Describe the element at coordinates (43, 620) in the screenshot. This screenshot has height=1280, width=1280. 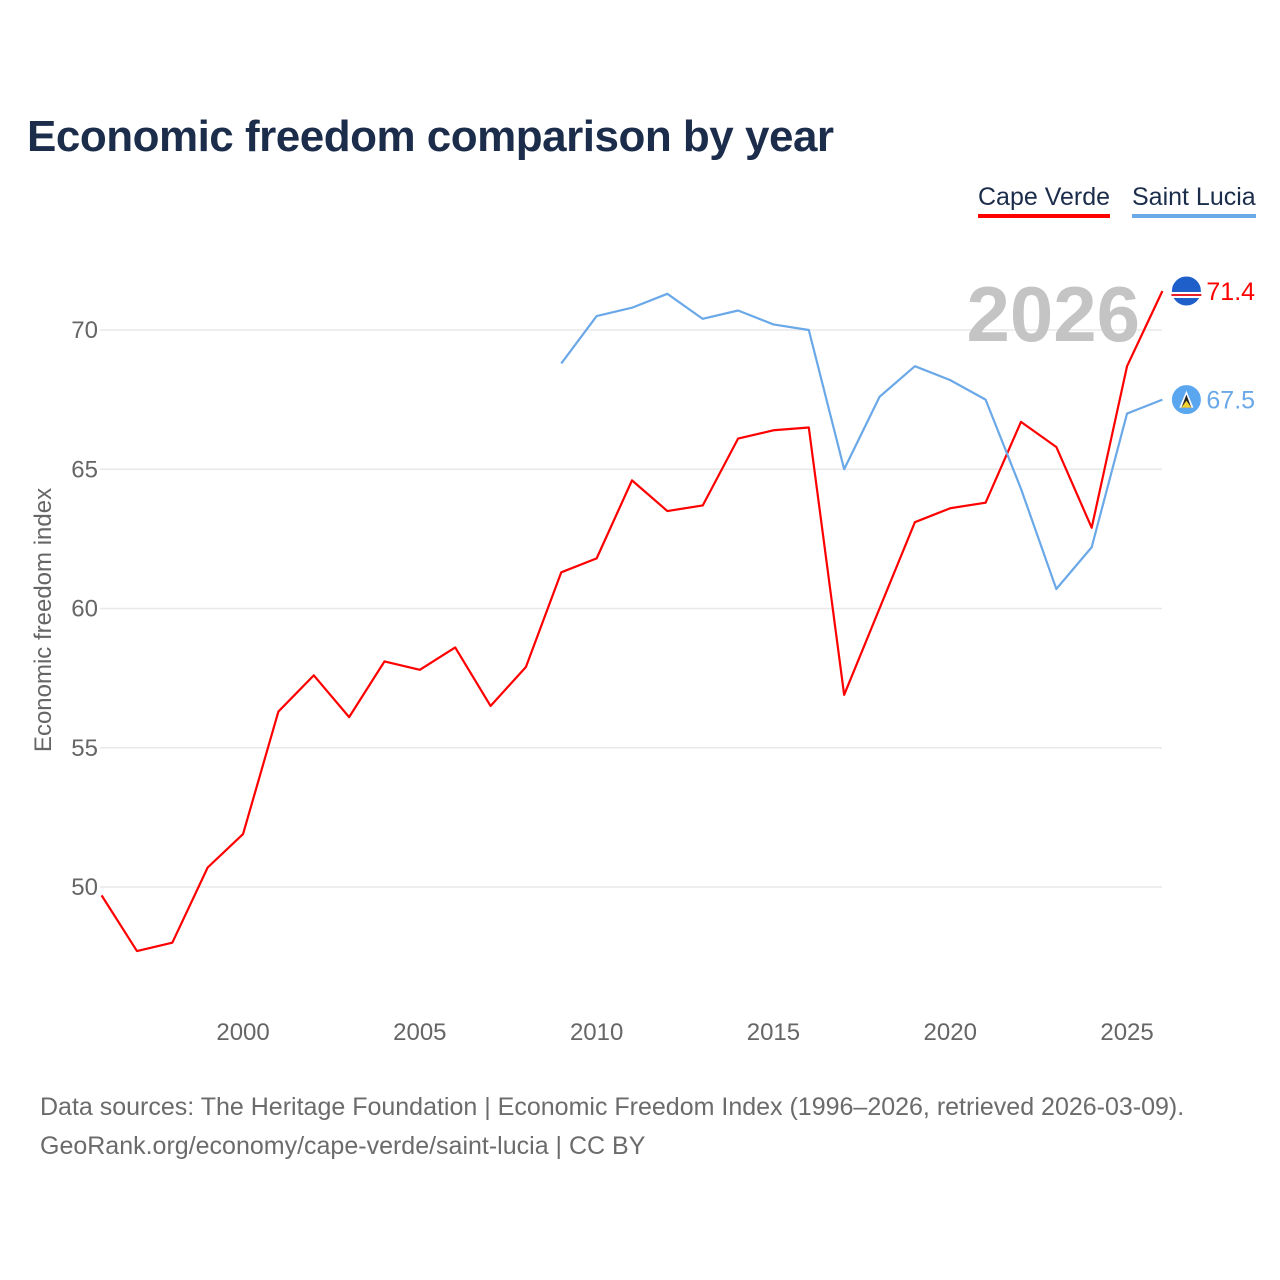
I see `y-axis-label: Economic freedom index` at that location.